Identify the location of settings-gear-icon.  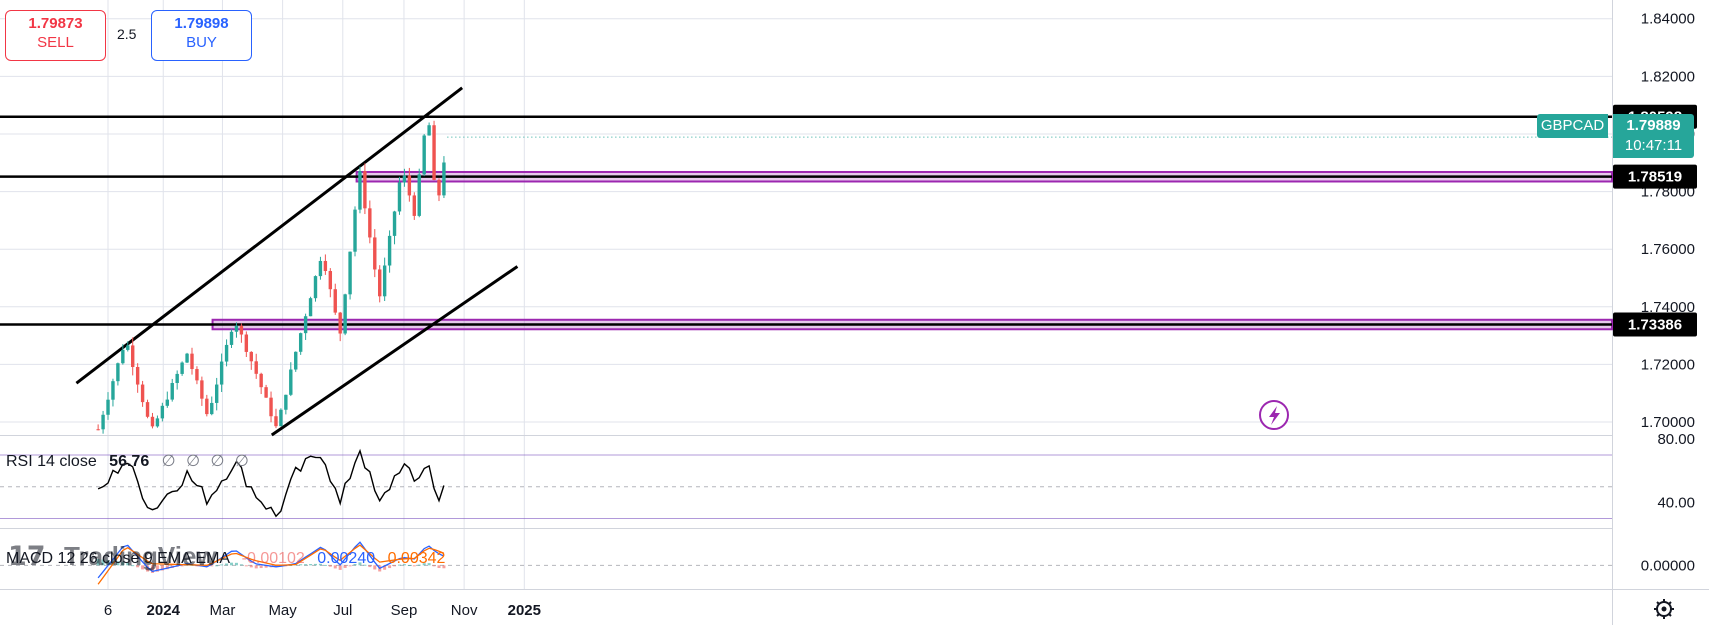
(1664, 609).